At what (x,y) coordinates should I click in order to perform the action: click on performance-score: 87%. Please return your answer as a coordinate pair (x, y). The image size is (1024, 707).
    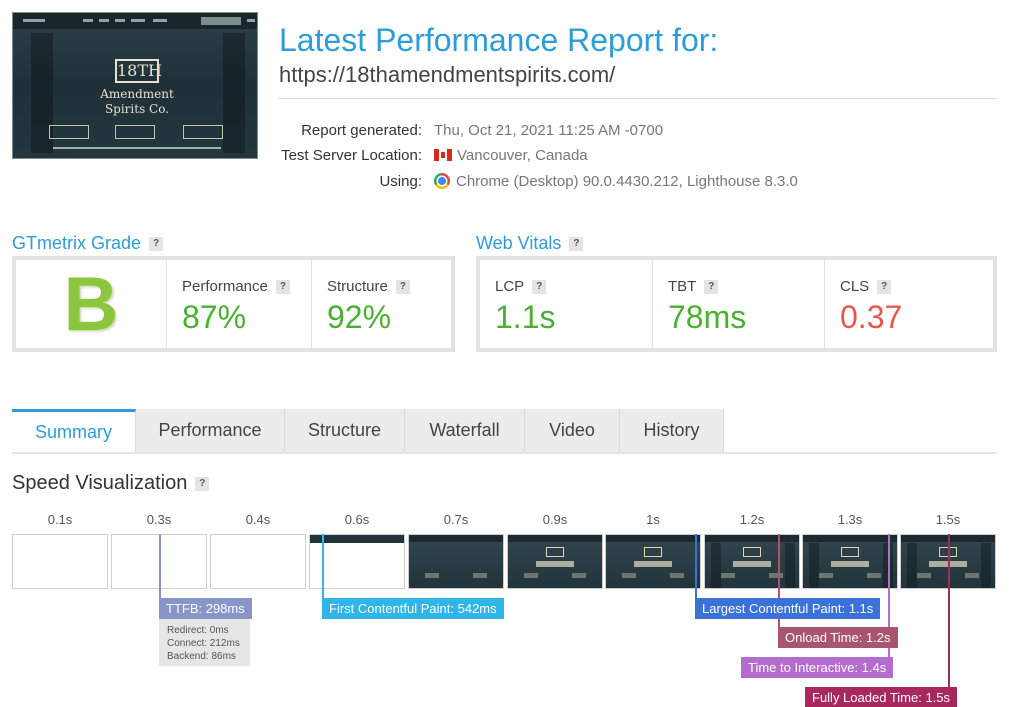
    Looking at the image, I should click on (214, 317).